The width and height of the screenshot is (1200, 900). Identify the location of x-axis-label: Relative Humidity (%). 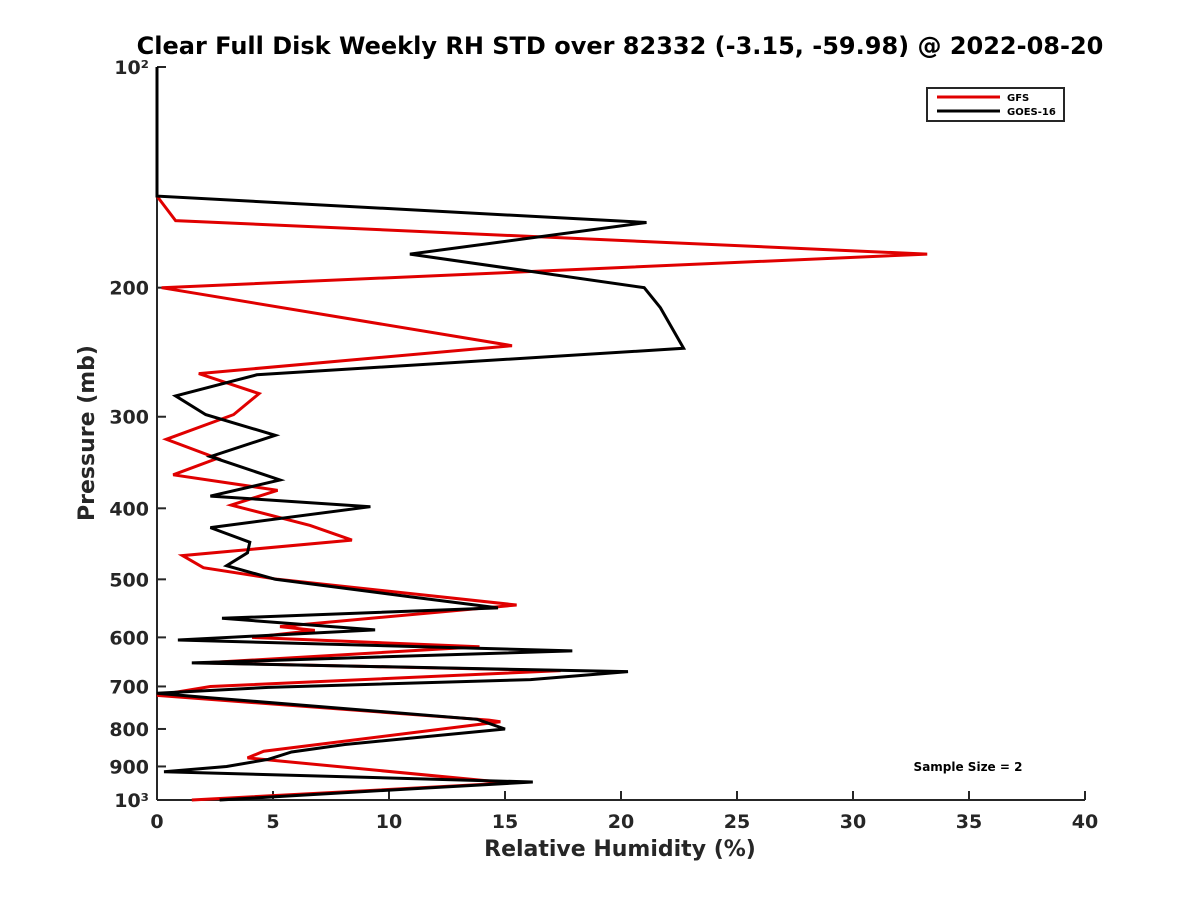
(620, 849).